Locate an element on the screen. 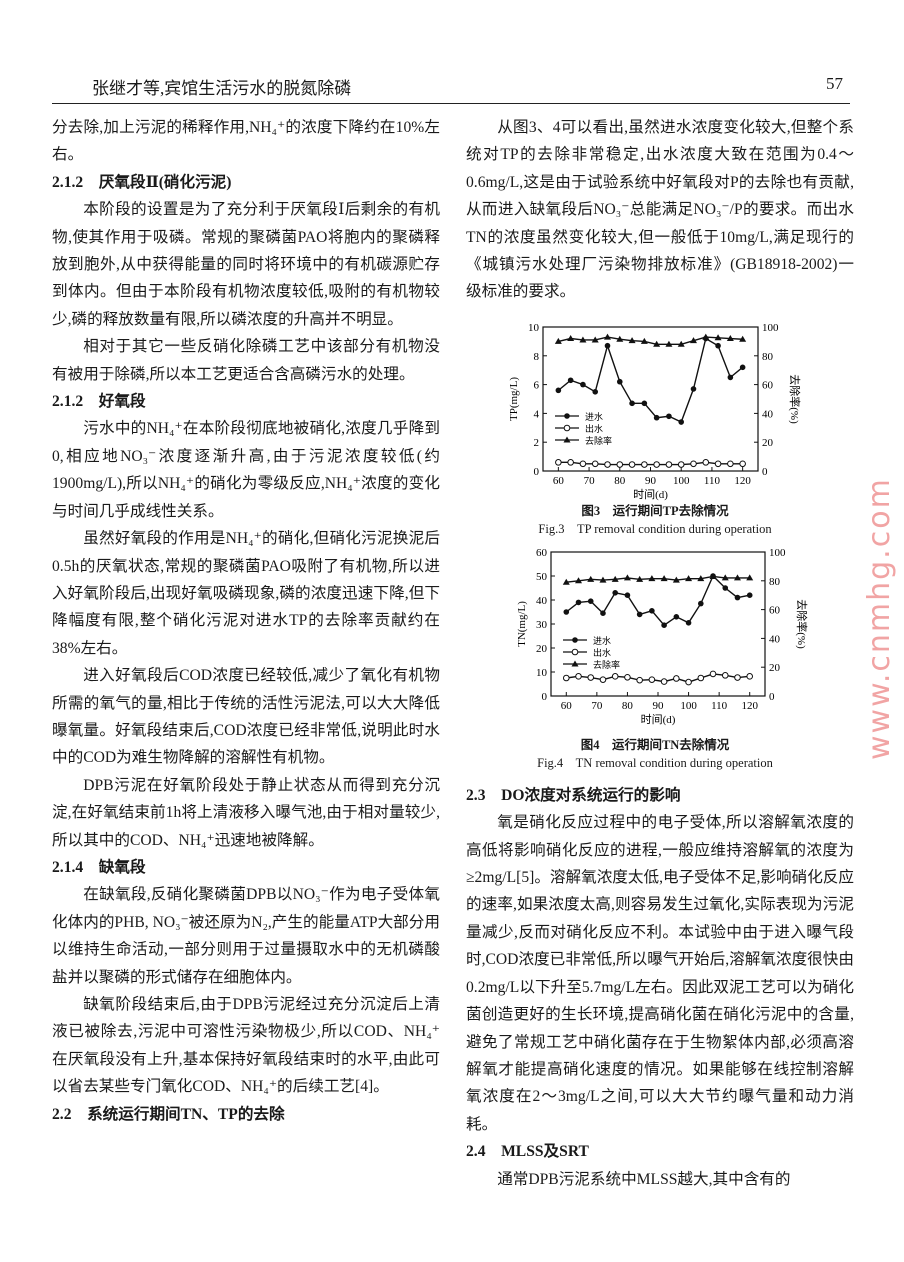 The width and height of the screenshot is (904, 1262). y-axis-label: TN(mg/L) is located at coordinates (522, 624).